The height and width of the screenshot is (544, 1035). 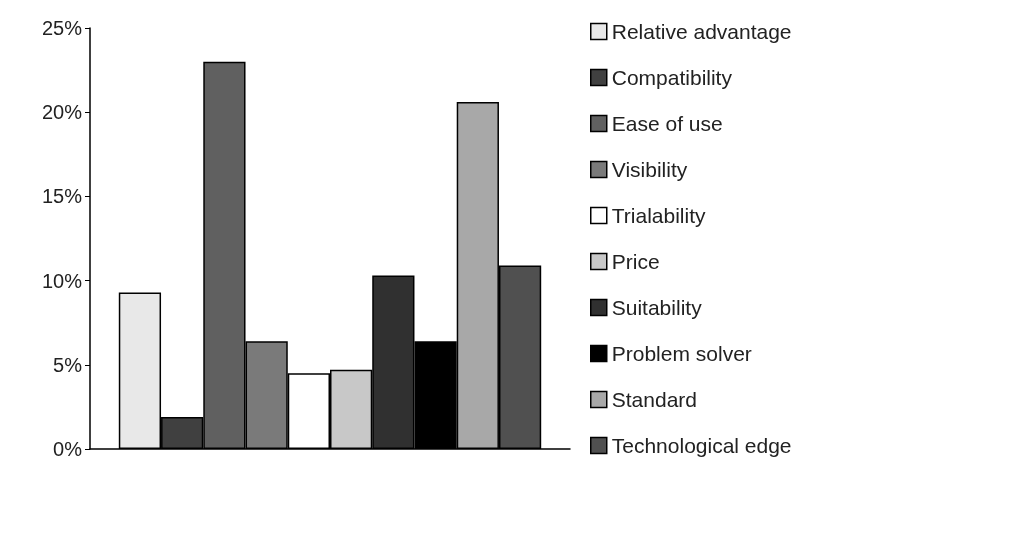 What do you see at coordinates (62, 112) in the screenshot?
I see `y-tick-label: 20%` at bounding box center [62, 112].